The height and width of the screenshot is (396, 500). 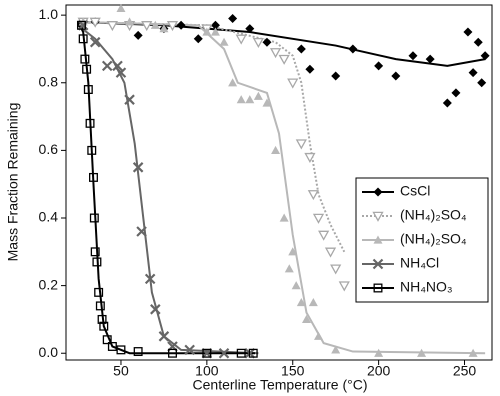 What do you see at coordinates (49, 217) in the screenshot?
I see `y-tick-label: 0.4` at bounding box center [49, 217].